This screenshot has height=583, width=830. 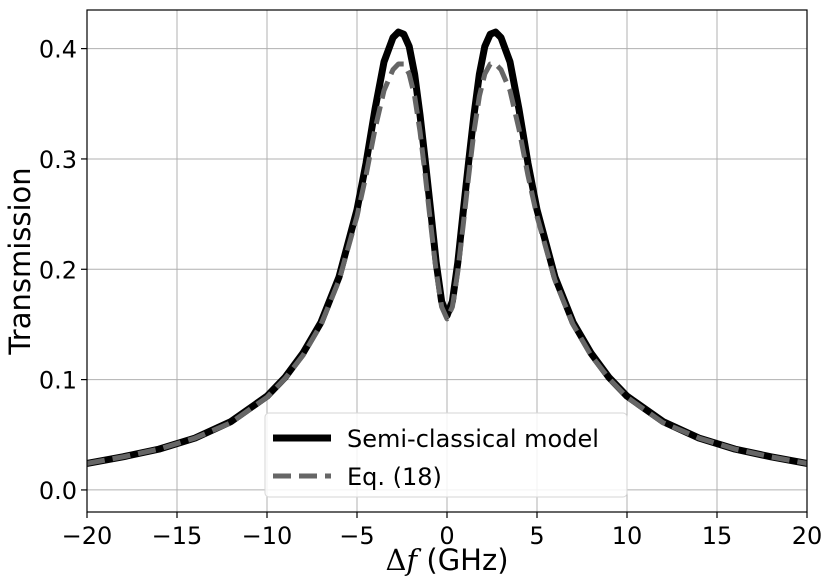 I want to click on x-tick-label: −20, so click(x=87, y=536).